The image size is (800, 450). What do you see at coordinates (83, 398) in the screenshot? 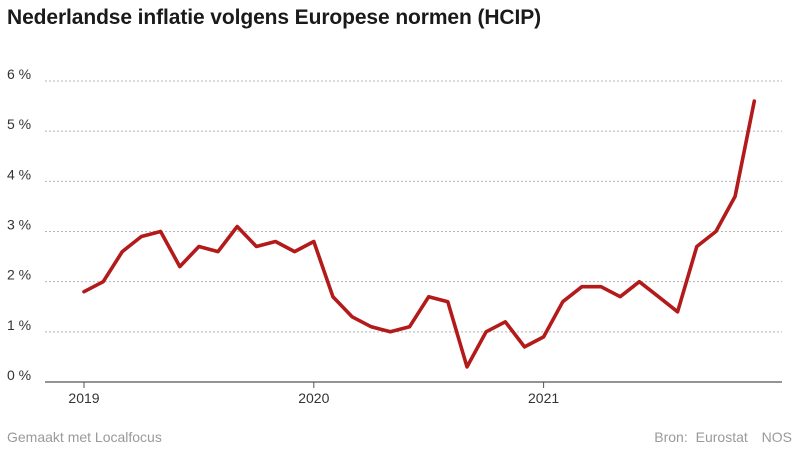
I see `x-tick-label: 2019` at bounding box center [83, 398].